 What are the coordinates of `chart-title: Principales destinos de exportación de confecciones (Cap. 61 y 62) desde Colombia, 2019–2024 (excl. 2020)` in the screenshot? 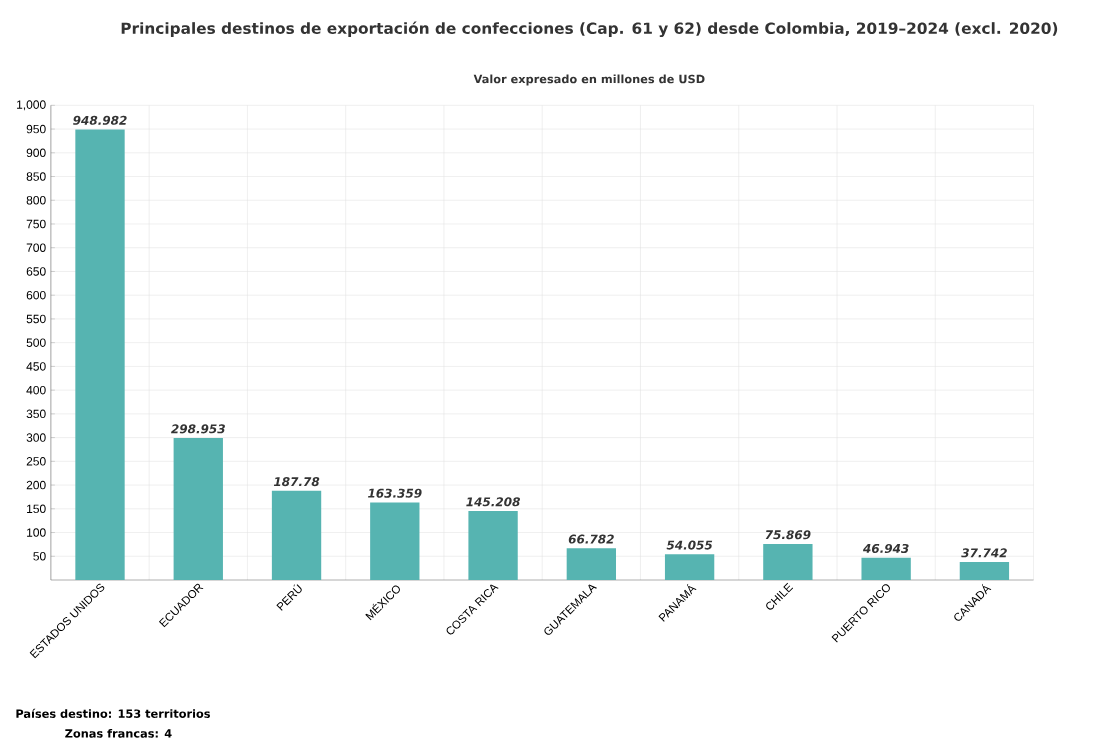 It's located at (589, 29).